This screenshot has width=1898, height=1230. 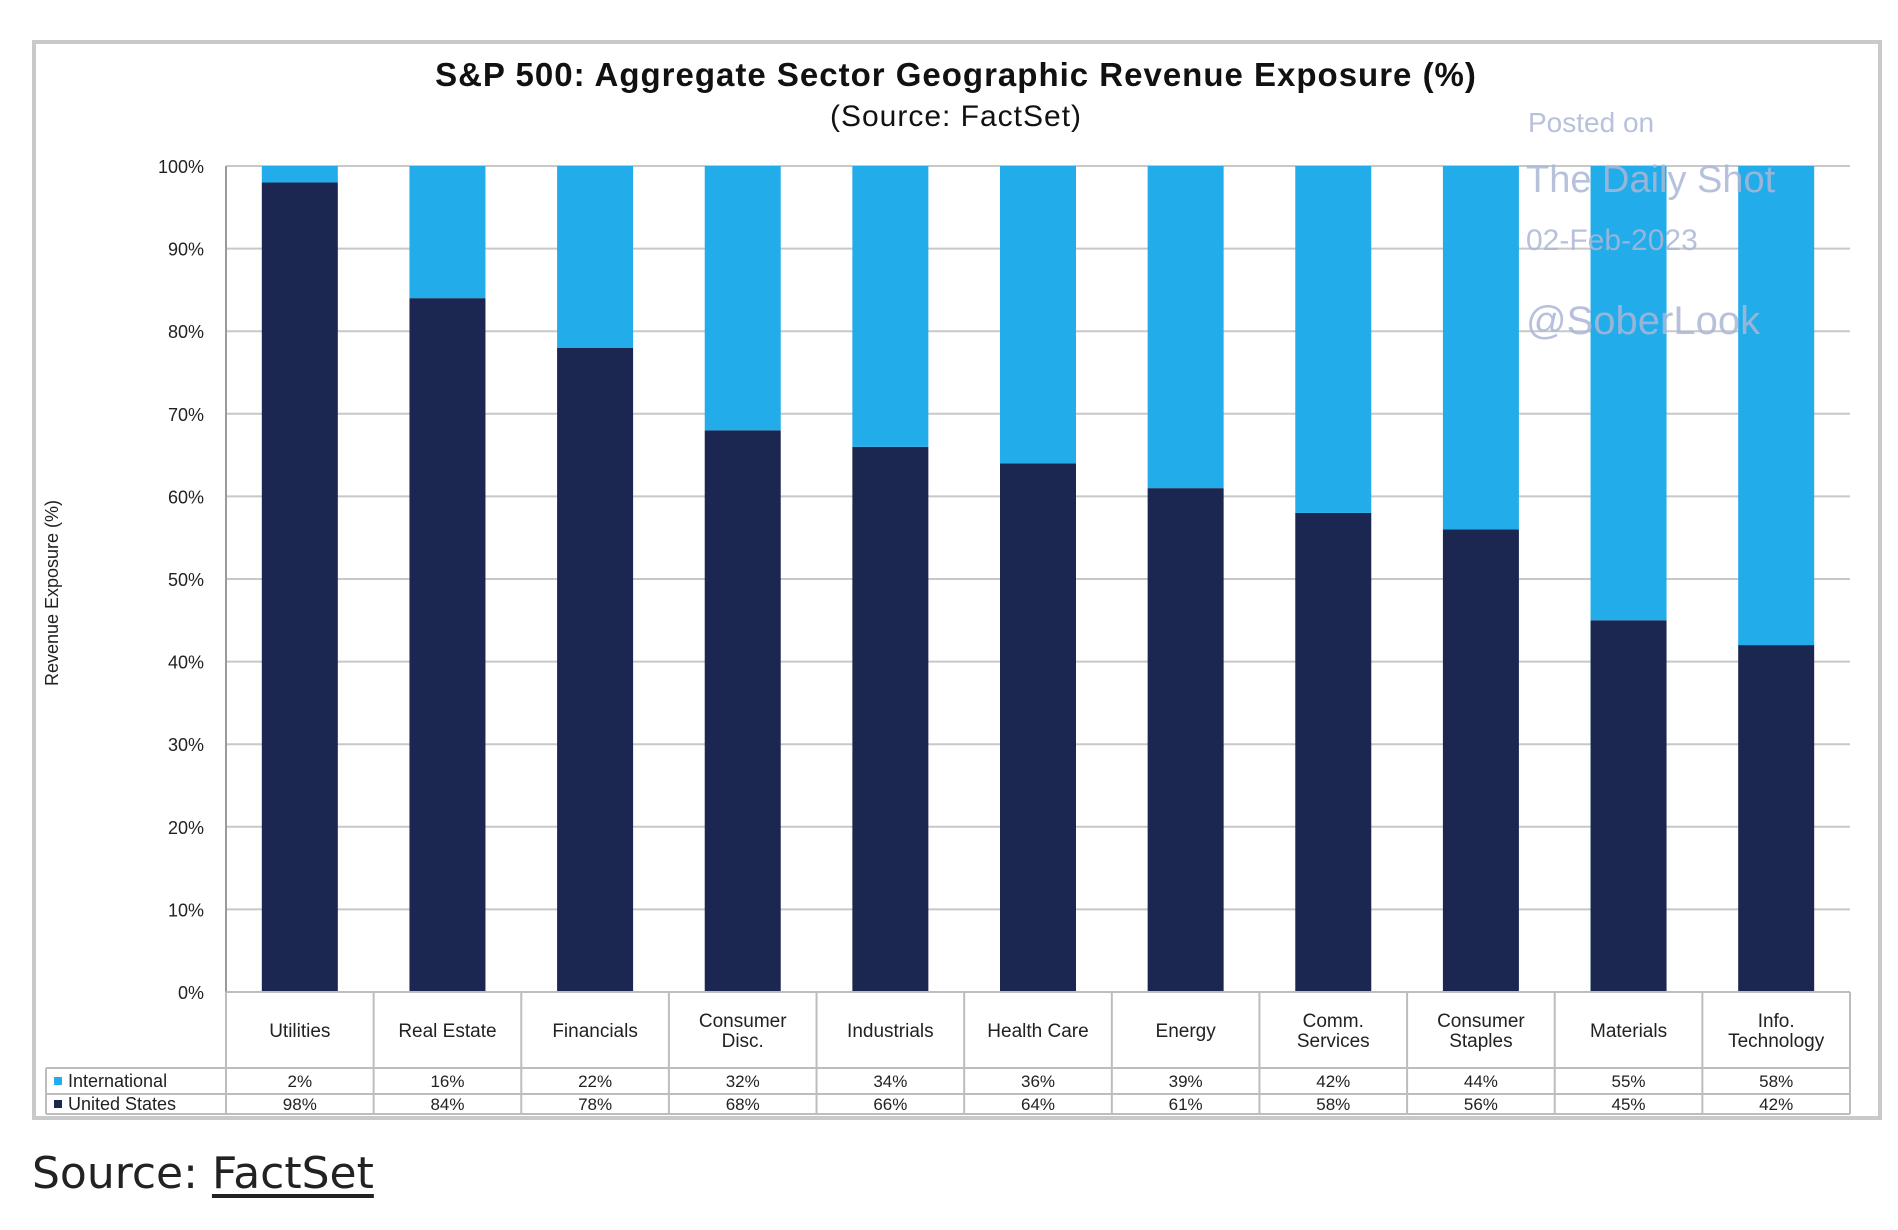 I want to click on legend-label: International, so click(x=117, y=1081).